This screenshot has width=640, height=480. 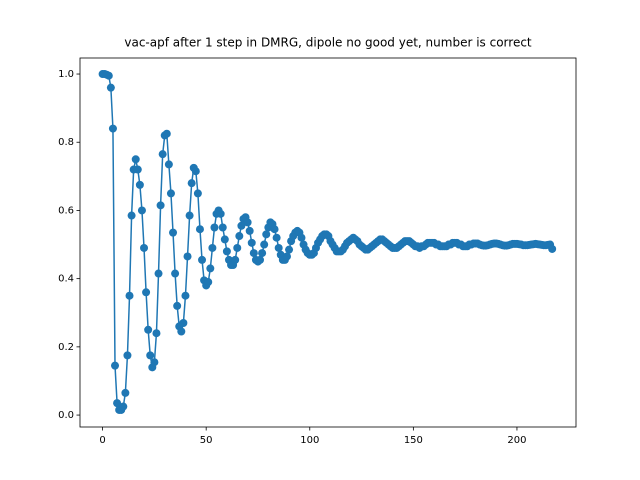 What do you see at coordinates (66, 74) in the screenshot?
I see `y-tick-label: 1.0` at bounding box center [66, 74].